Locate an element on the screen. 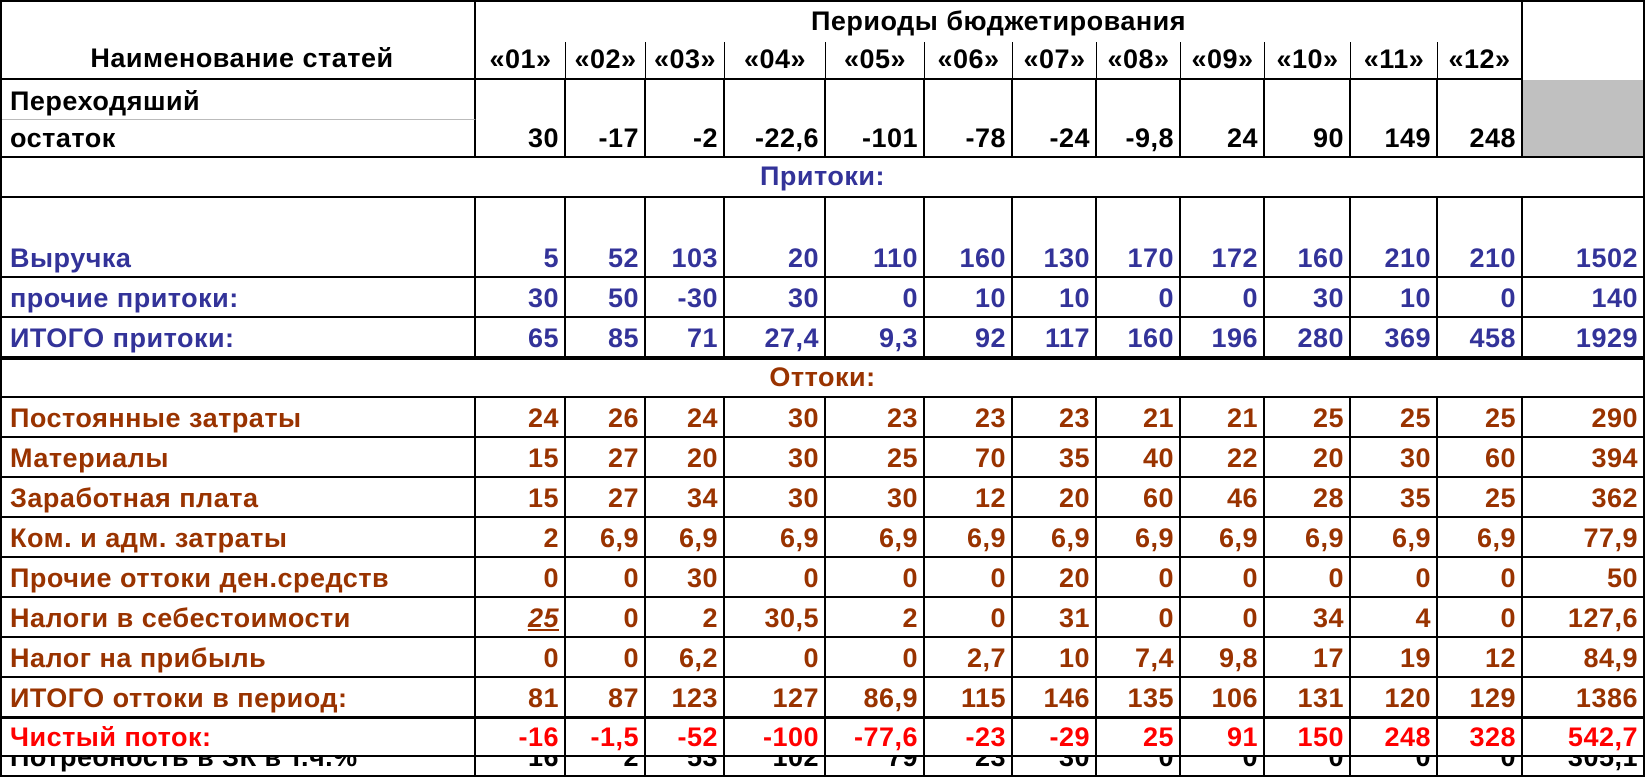  outflow-row-4-value-3: 6,9 is located at coordinates (685, 538).